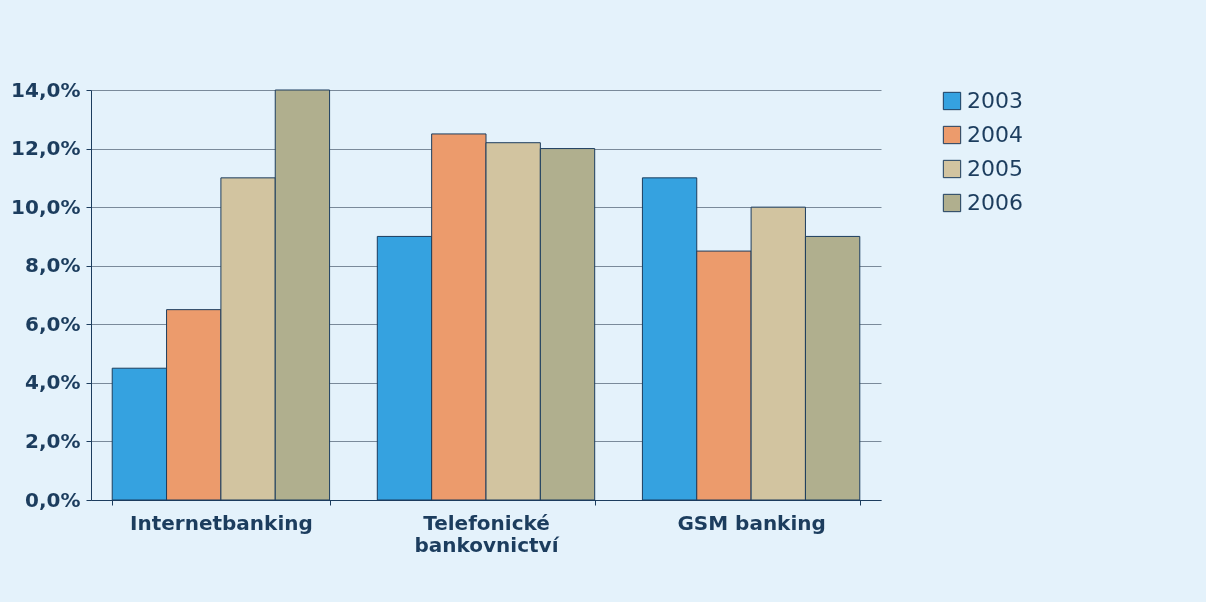 Image resolution: width=1206 pixels, height=602 pixels. What do you see at coordinates (53, 440) in the screenshot?
I see `y-tick-label: 2,0%` at bounding box center [53, 440].